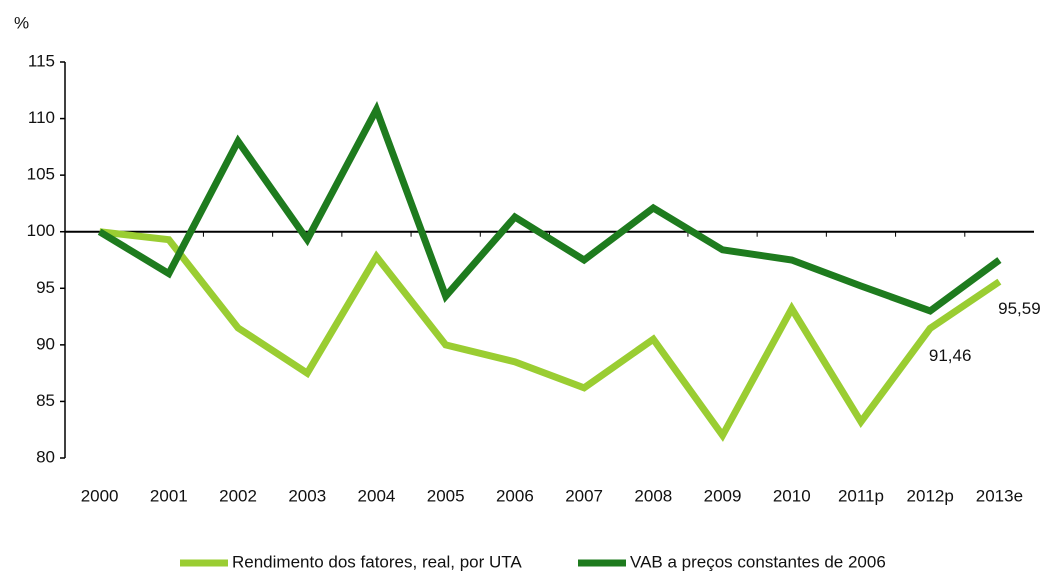  Describe the element at coordinates (758, 561) in the screenshot. I see `legend-label: VAB a preços constantes de 2006` at that location.